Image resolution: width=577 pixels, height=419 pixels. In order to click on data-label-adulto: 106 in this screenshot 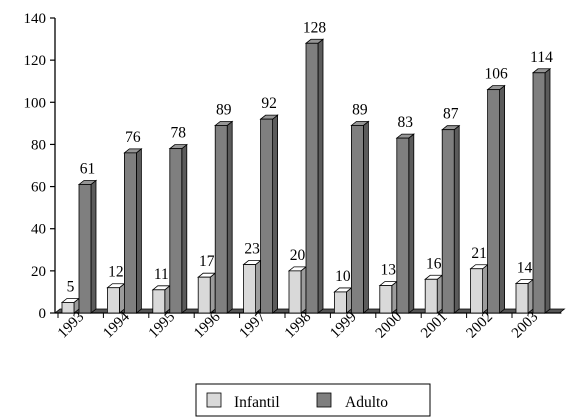, I will do `click(496, 74)`.